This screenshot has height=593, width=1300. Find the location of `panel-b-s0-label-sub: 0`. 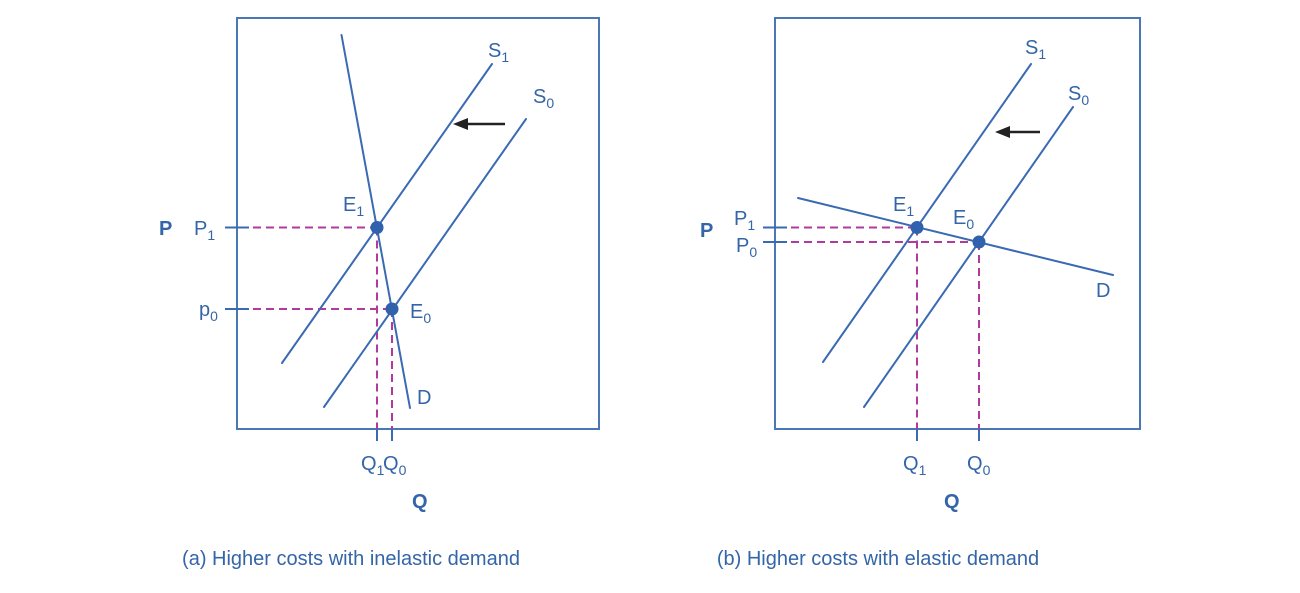

panel-b-s0-label-sub: 0 is located at coordinates (1085, 100).